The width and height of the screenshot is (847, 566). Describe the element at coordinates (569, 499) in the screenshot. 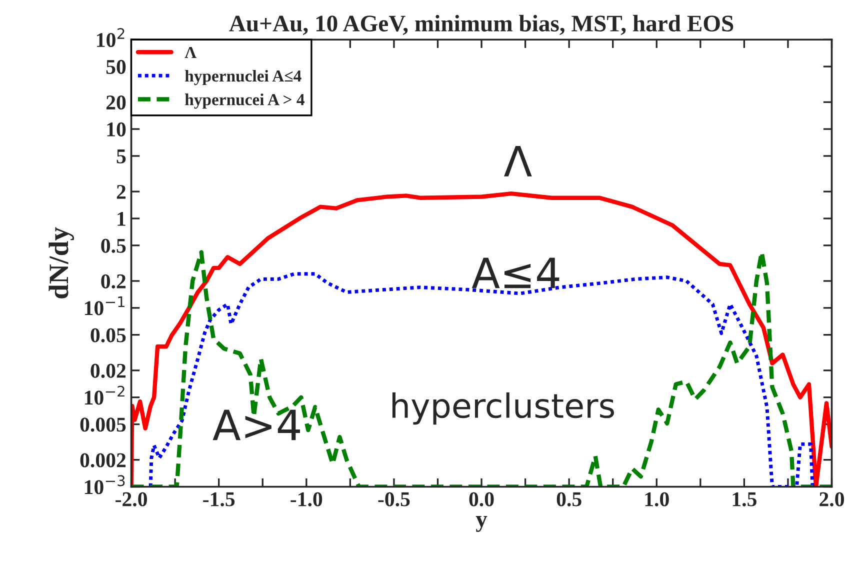

I see `x-tick-label: 0.5` at that location.